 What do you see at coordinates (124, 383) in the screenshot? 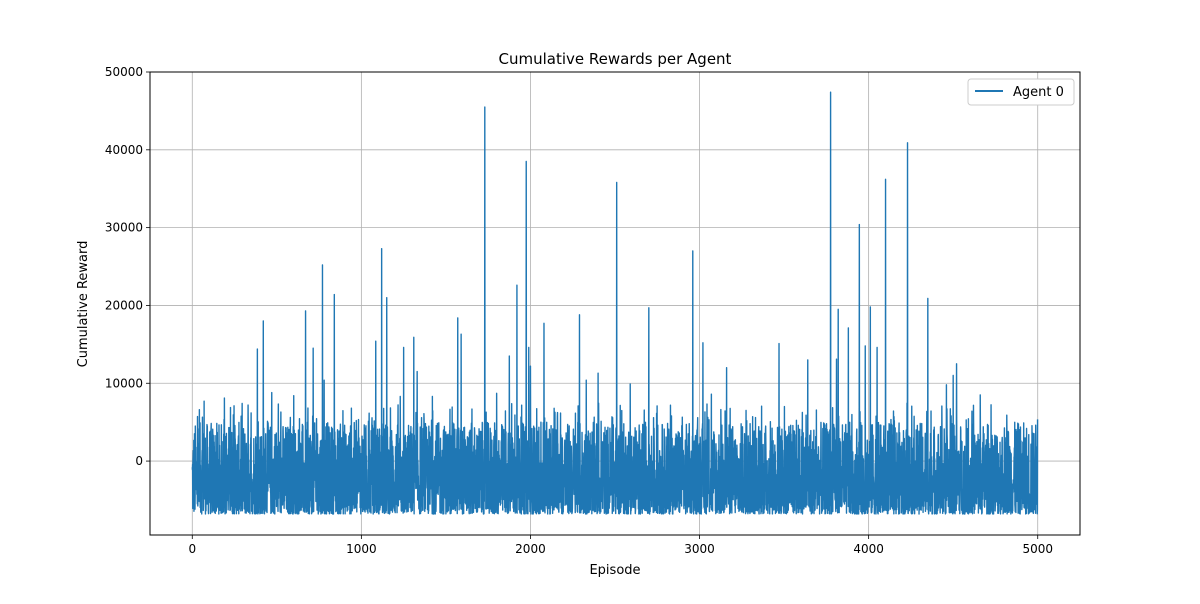
I see `y-tick-label: 10000` at bounding box center [124, 383].